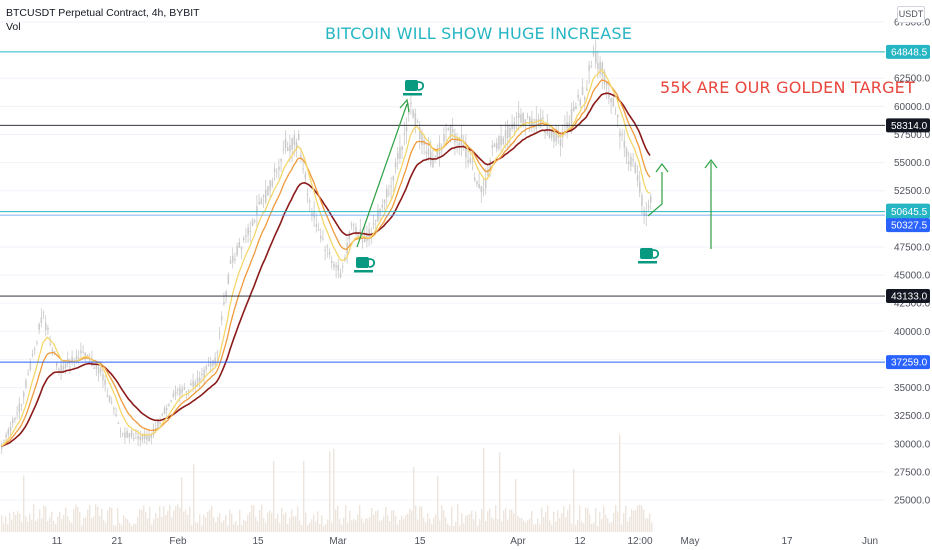 Image resolution: width=932 pixels, height=550 pixels. What do you see at coordinates (912, 163) in the screenshot?
I see `price-tick-label: 55000.0` at bounding box center [912, 163].